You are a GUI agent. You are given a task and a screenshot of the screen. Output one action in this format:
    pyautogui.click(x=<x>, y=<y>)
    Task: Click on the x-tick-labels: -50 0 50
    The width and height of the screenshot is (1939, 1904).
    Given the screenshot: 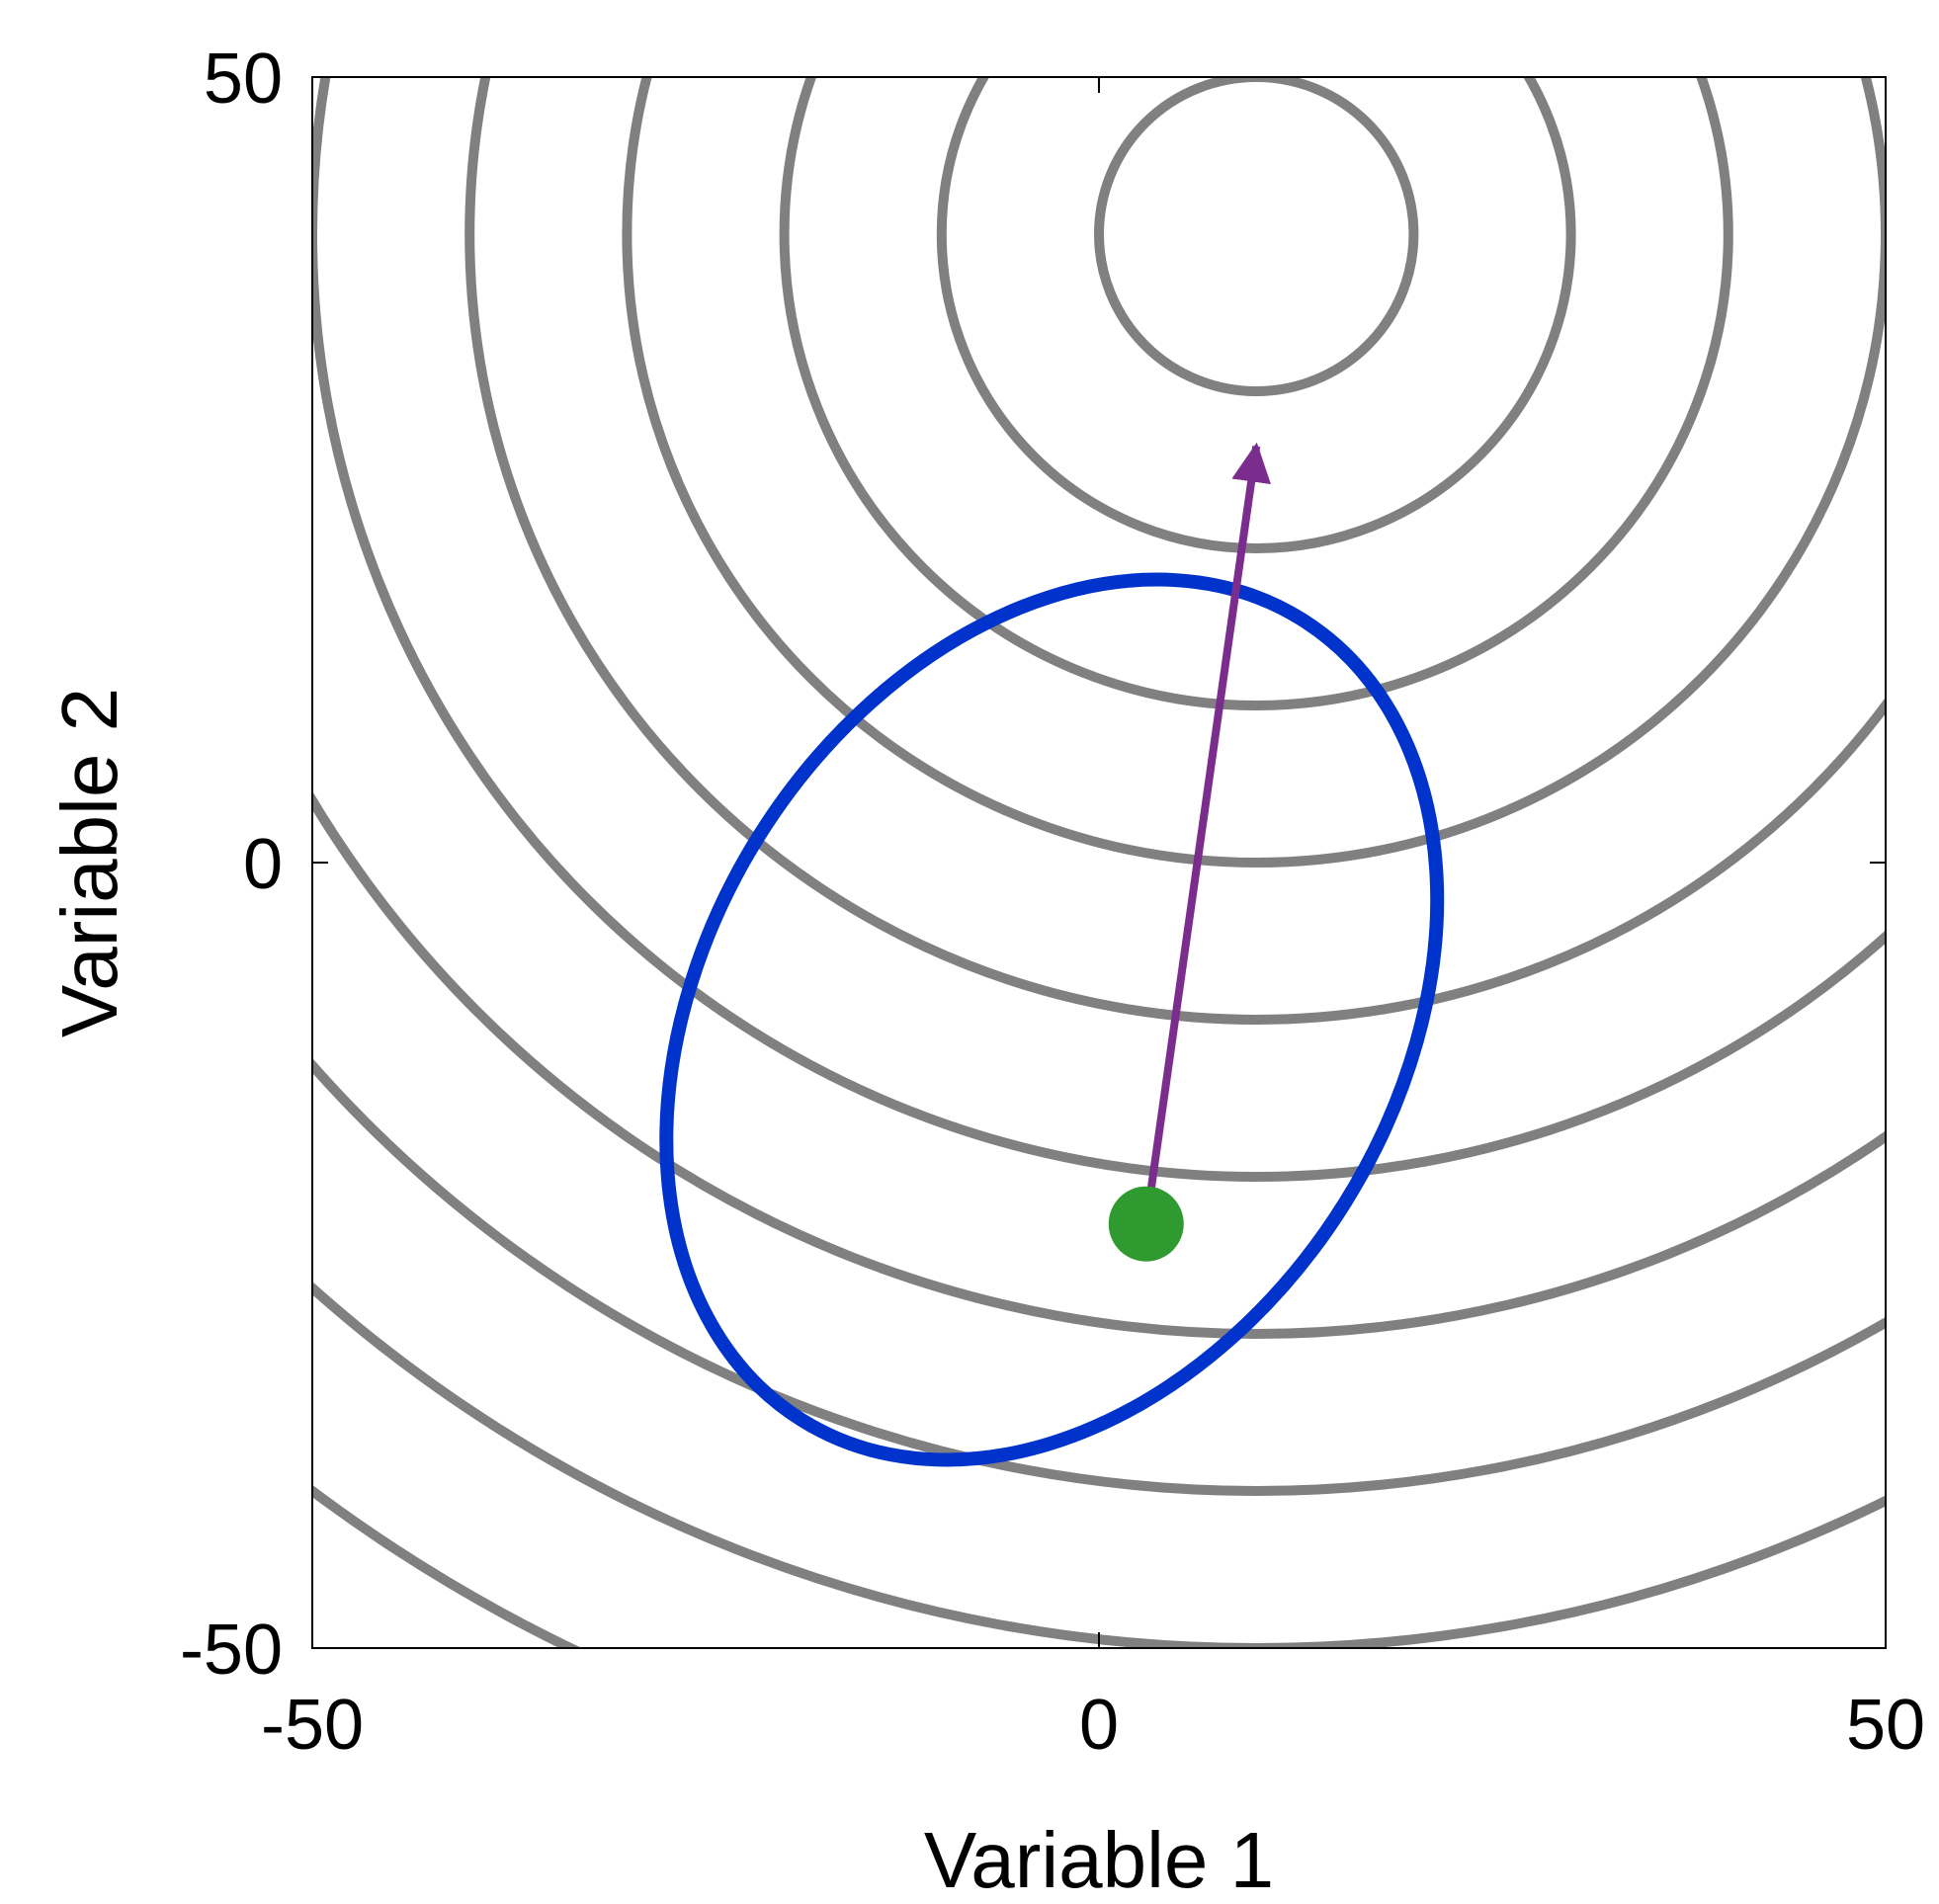 What is the action you would take?
    pyautogui.click(x=1093, y=1725)
    